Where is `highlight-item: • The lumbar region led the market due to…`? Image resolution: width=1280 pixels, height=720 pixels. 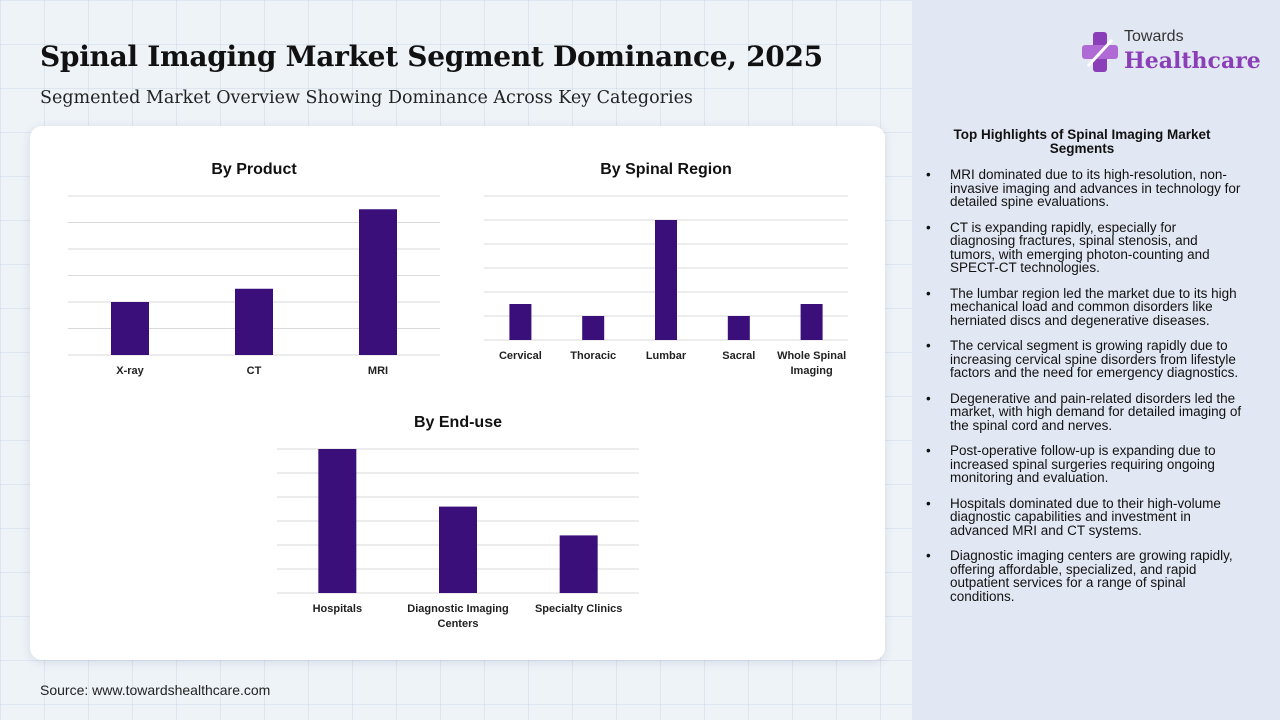 highlight-item: • The lumbar region led the market due to… is located at coordinates (1085, 306).